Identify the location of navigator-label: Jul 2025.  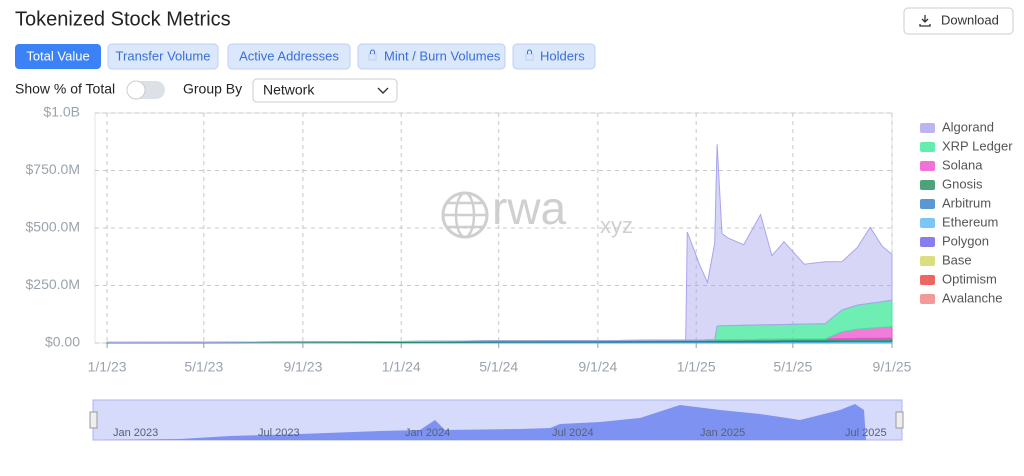
(866, 433).